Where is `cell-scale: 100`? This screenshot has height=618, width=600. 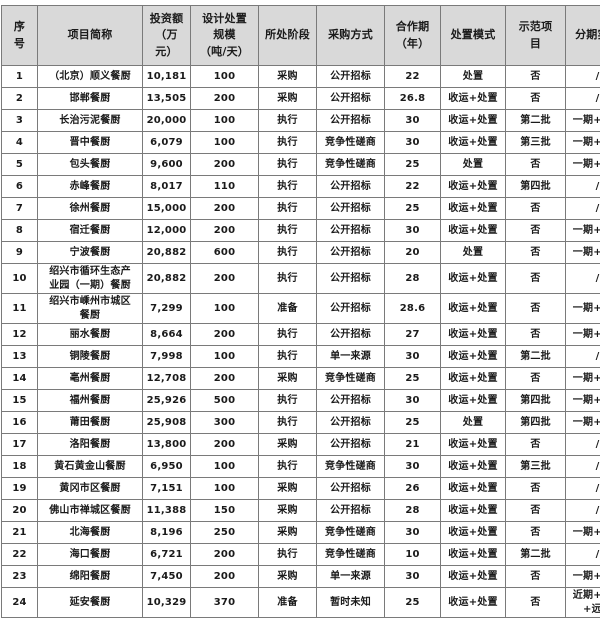
cell-scale: 100 is located at coordinates (225, 309).